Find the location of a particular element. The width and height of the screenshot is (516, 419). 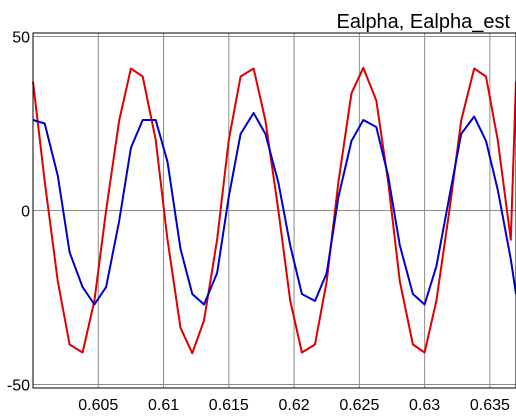

x-tick-label: 0.615 is located at coordinates (229, 405).